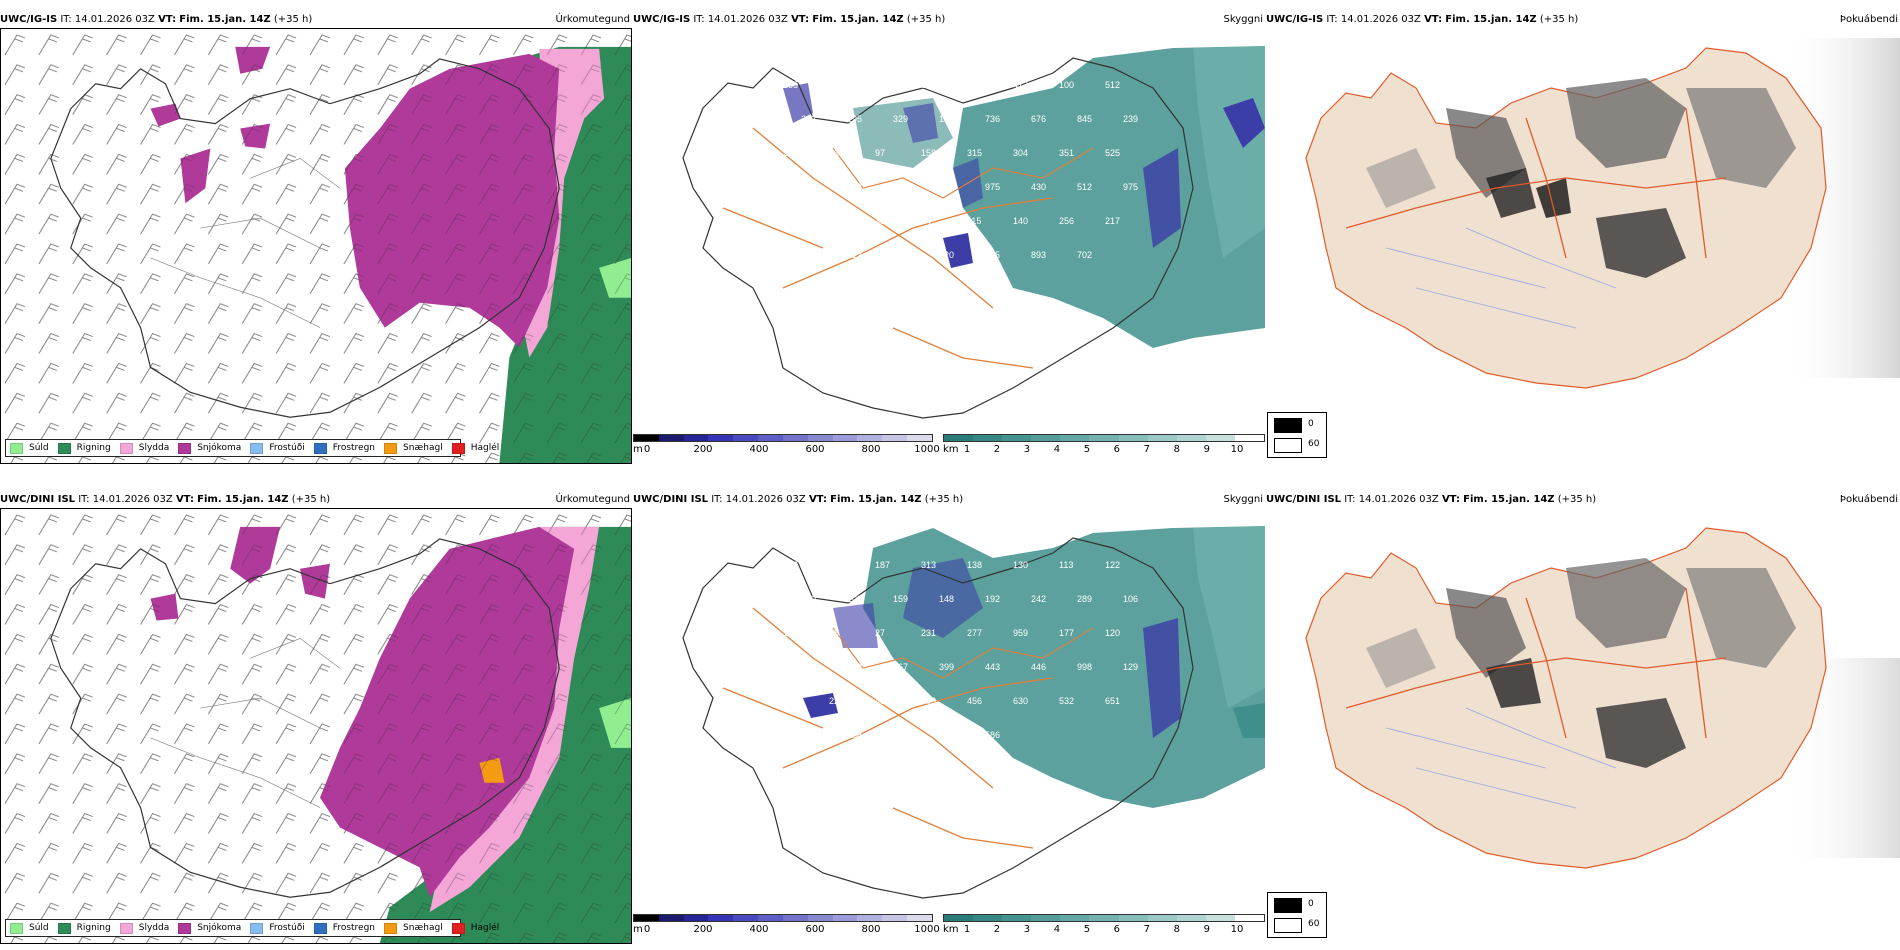 This screenshot has width=1900, height=950. I want to click on ceiling-value: 109, so click(854, 599).